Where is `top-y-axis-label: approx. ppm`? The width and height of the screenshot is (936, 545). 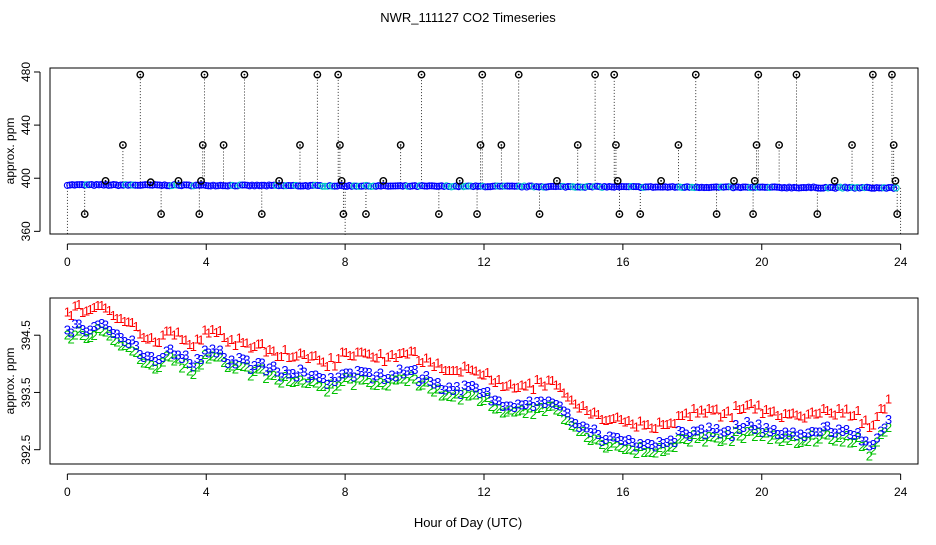
top-y-axis-label: approx. ppm is located at coordinates (10, 151).